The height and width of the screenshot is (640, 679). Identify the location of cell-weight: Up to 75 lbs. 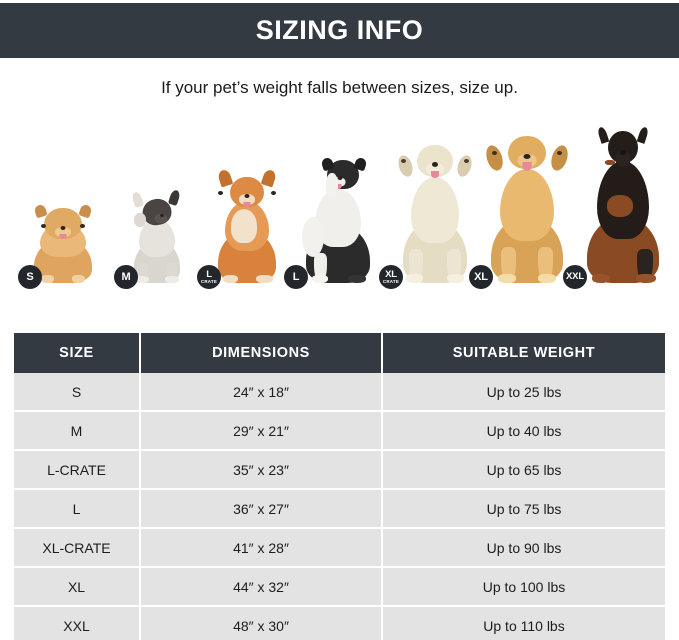
(524, 508).